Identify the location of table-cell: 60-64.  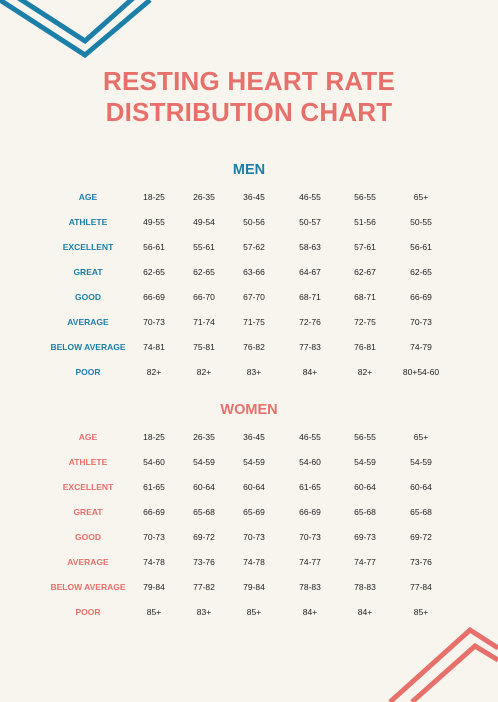
(204, 487).